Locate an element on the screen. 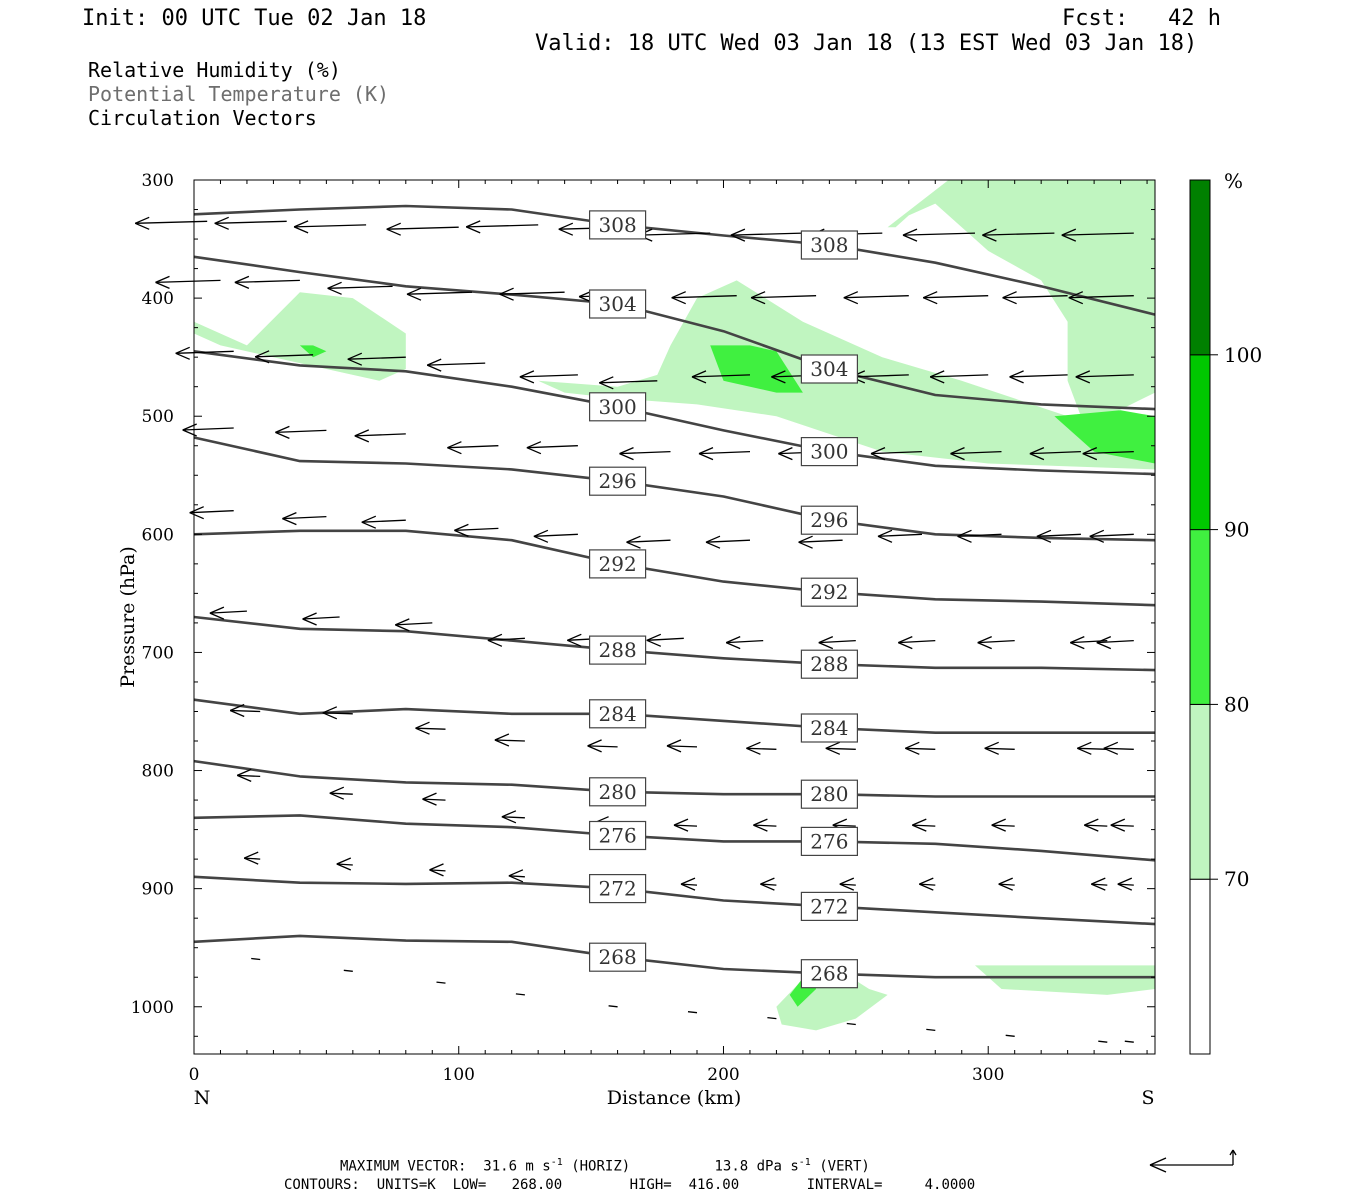 This screenshot has width=1350, height=1200. theta-label-276: 276 is located at coordinates (618, 836).